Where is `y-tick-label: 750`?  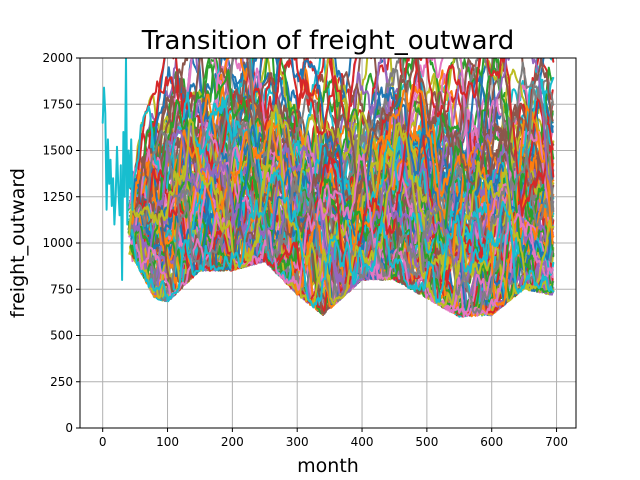
y-tick-label: 750 is located at coordinates (61, 289).